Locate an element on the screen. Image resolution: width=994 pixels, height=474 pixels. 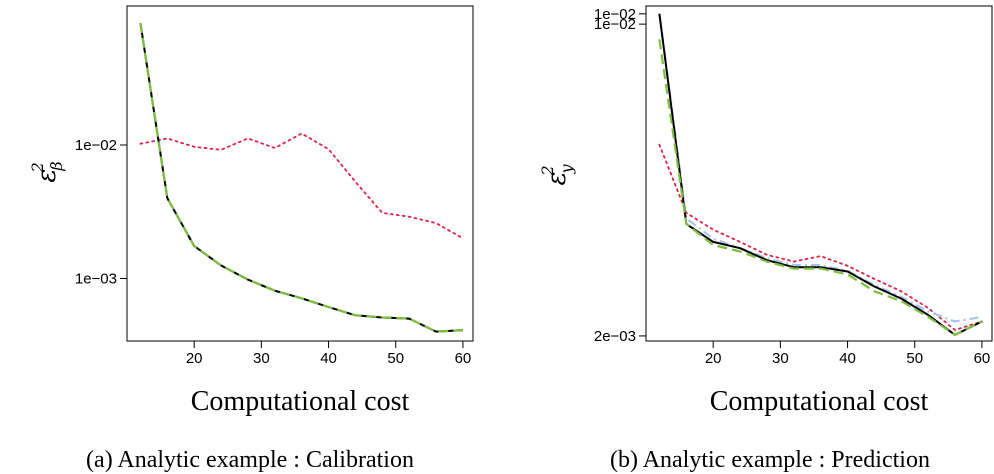
panel-caption: (a) Analytic example : Calibration is located at coordinates (250, 460).